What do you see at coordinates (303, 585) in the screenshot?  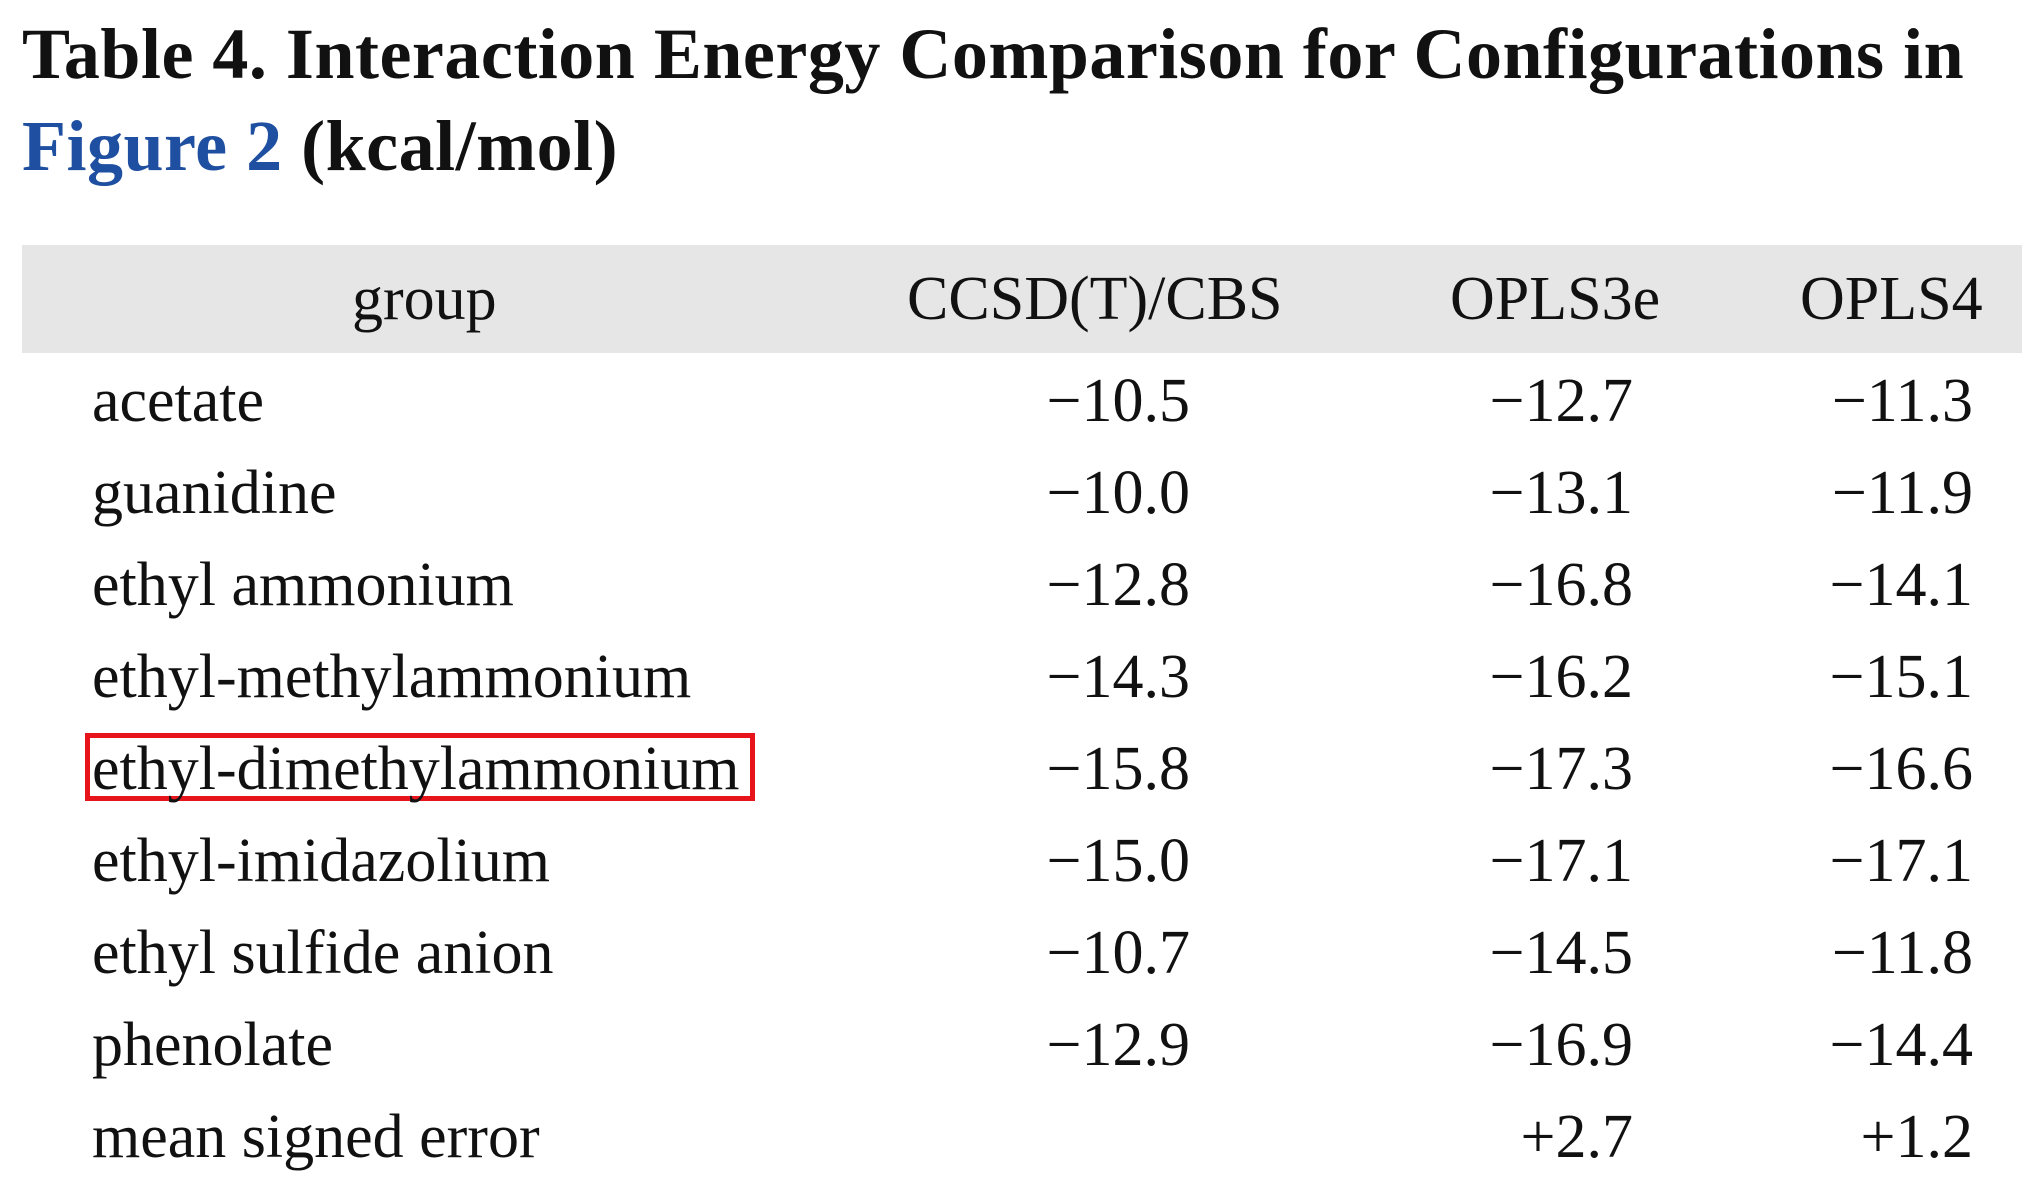 I see `group-cell: ethyl ammonium` at bounding box center [303, 585].